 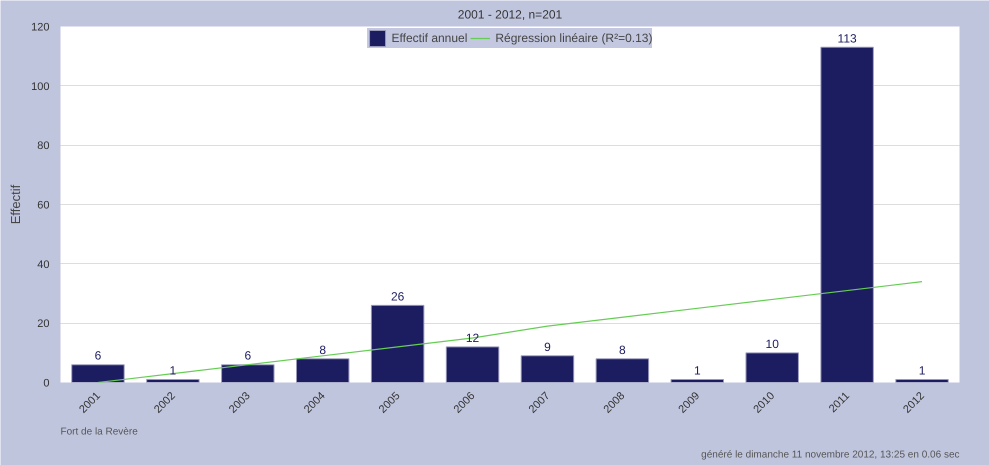 What do you see at coordinates (773, 343) in the screenshot?
I see `data-label: 10` at bounding box center [773, 343].